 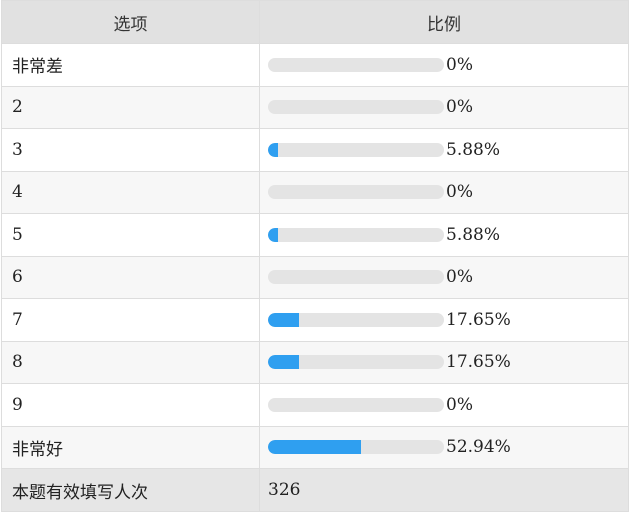 What do you see at coordinates (130, 447) in the screenshot?
I see `option-cell: 非常好` at bounding box center [130, 447].